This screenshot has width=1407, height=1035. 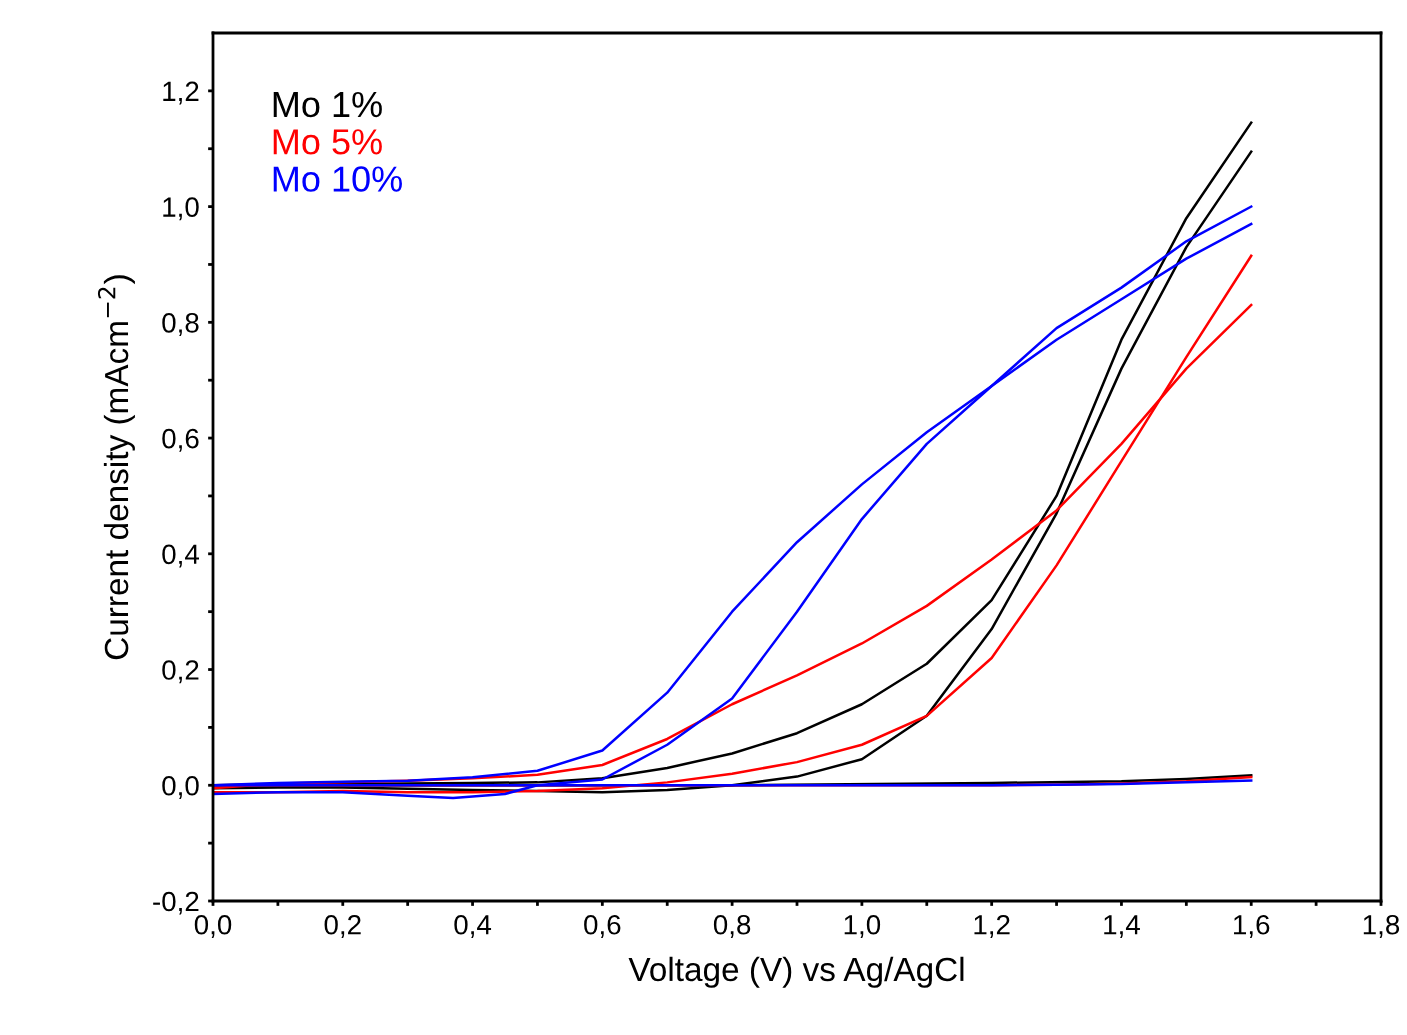 I want to click on y-tick-label: 0,8, so click(x=180, y=324).